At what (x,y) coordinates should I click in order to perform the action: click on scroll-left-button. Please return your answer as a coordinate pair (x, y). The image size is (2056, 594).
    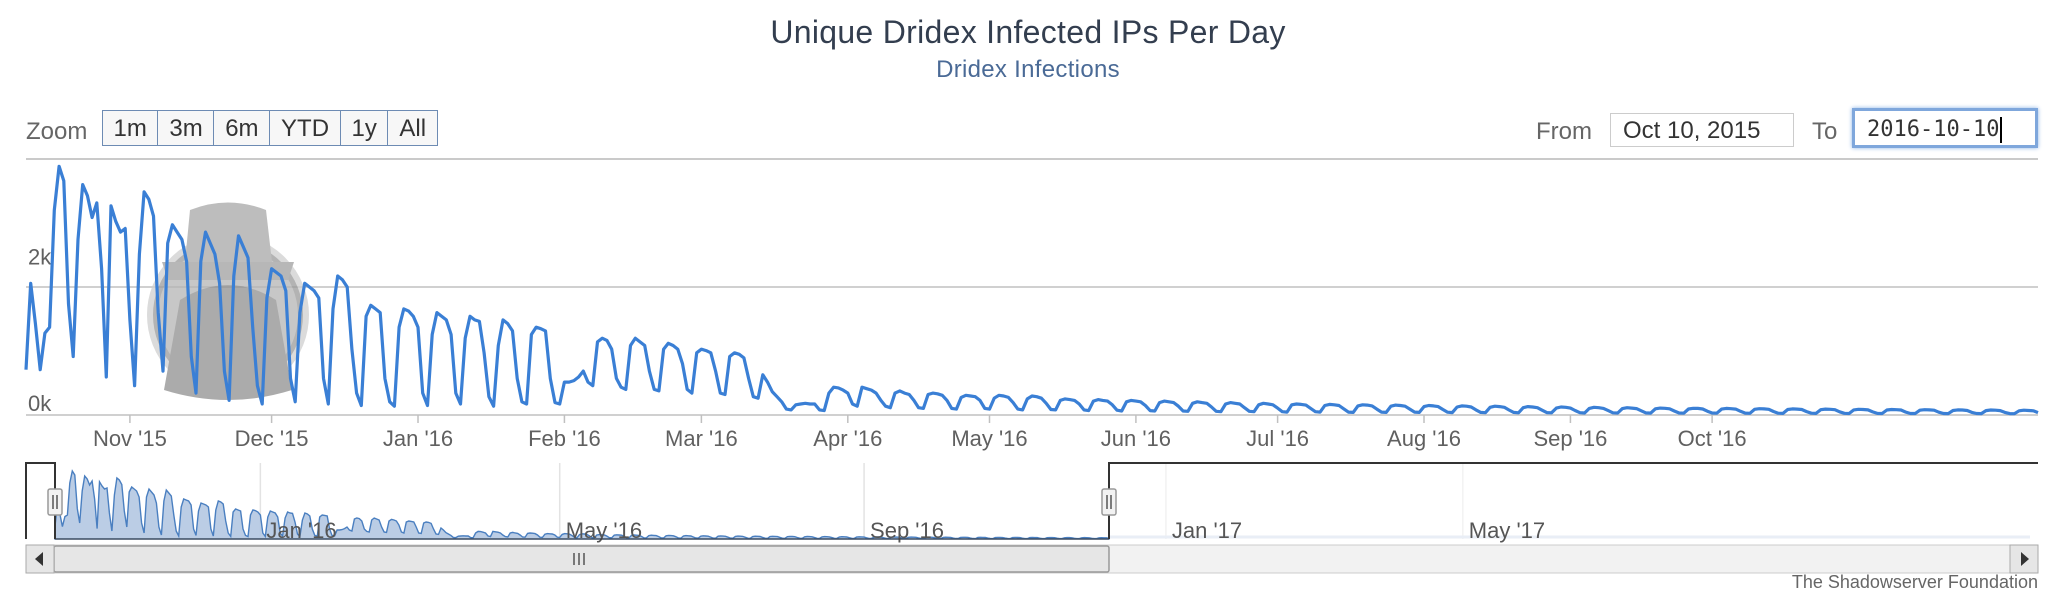
    Looking at the image, I should click on (40, 559).